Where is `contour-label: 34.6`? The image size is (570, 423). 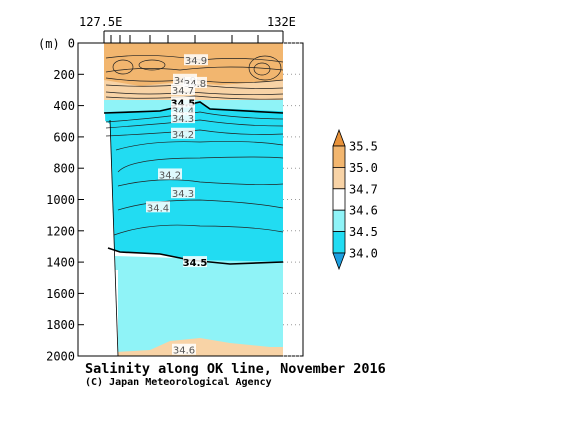 contour-label: 34.6 is located at coordinates (184, 350).